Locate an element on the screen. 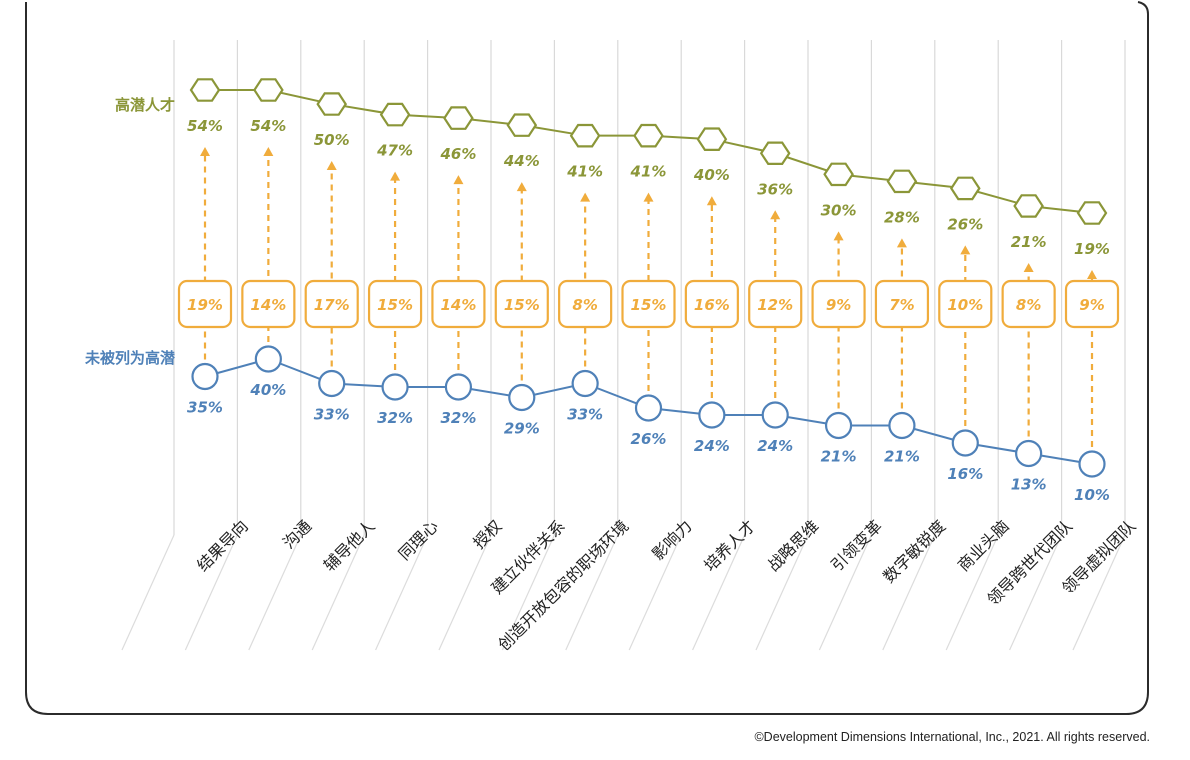 The image size is (1190, 760). top-series-value: 54% is located at coordinates (205, 126).